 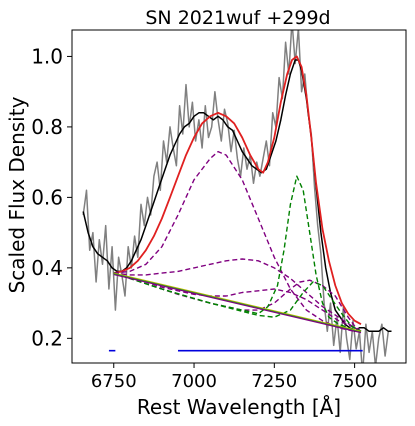 What do you see at coordinates (237, 18) in the screenshot?
I see `chart-title: SN 2021wuf +299d` at bounding box center [237, 18].